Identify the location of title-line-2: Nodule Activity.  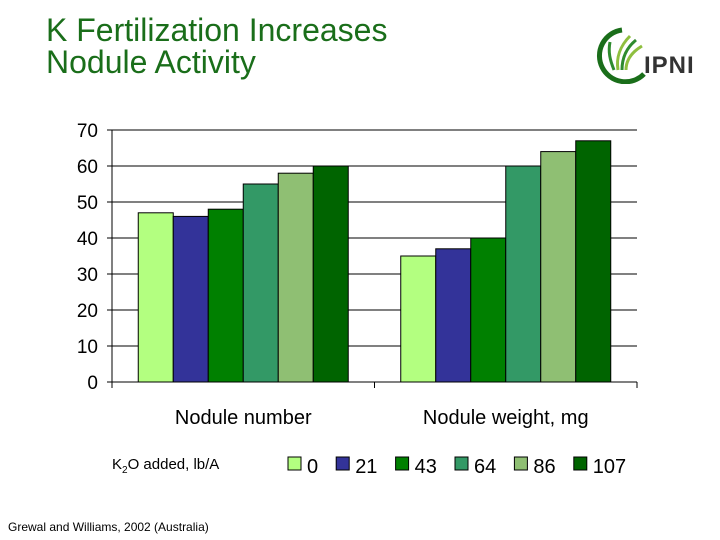
(151, 62).